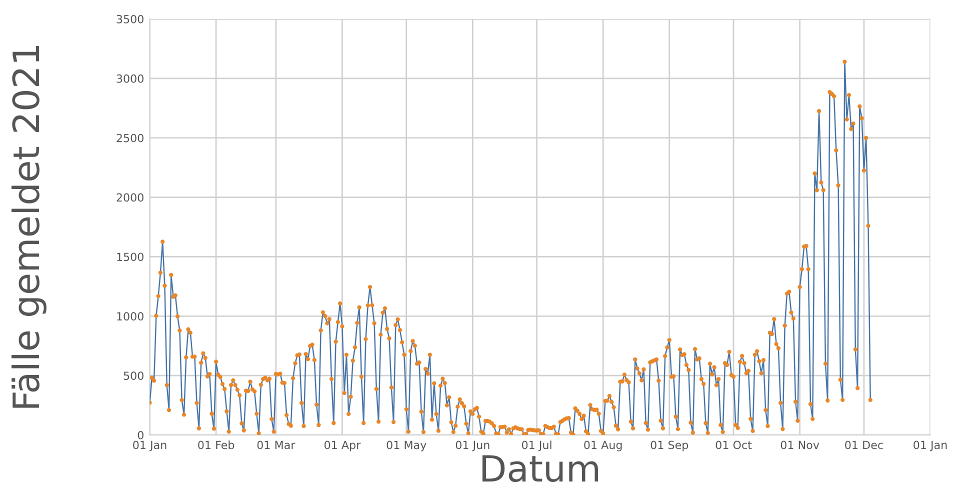  I want to click on x-tick-label: 01 May, so click(406, 446).